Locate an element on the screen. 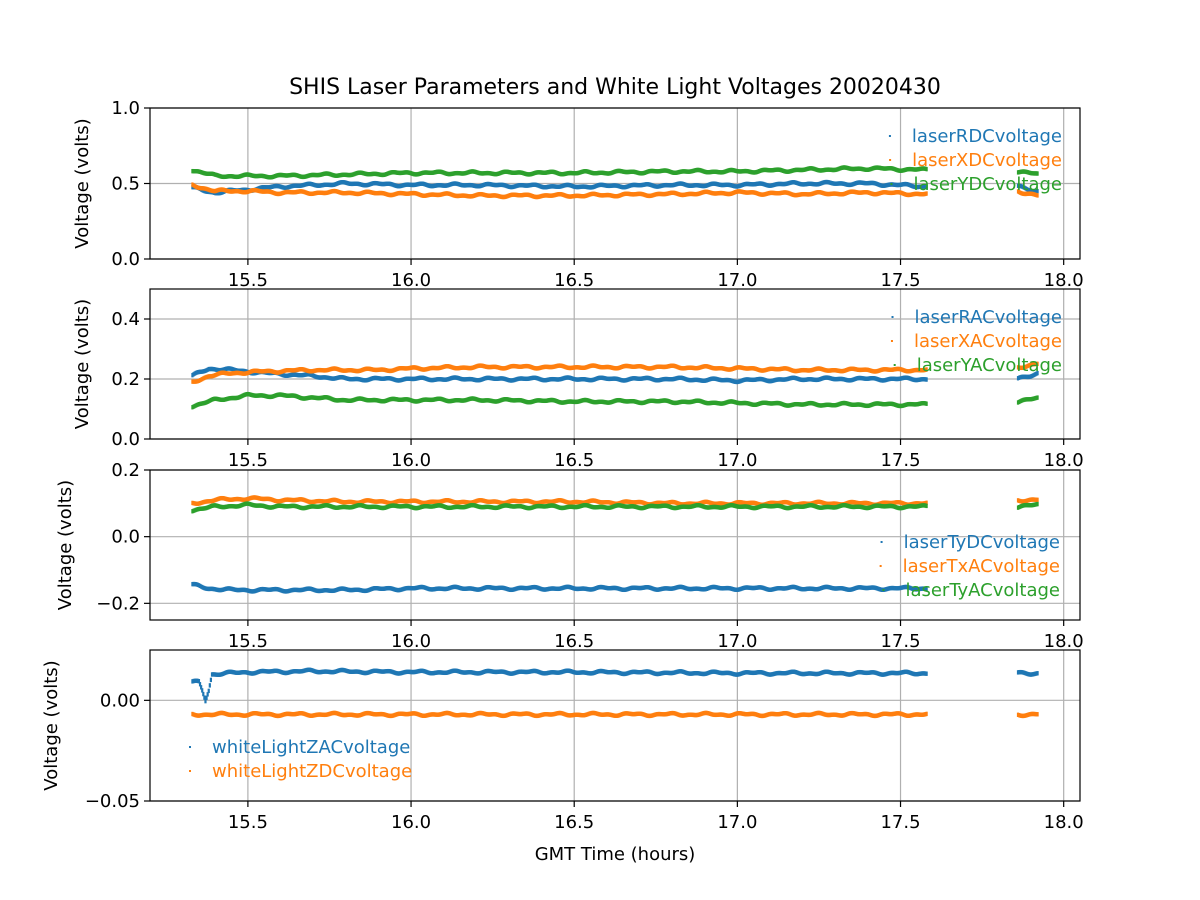 This screenshot has width=1200, height=900. series-laserXDCvoltage is located at coordinates (615, 191).